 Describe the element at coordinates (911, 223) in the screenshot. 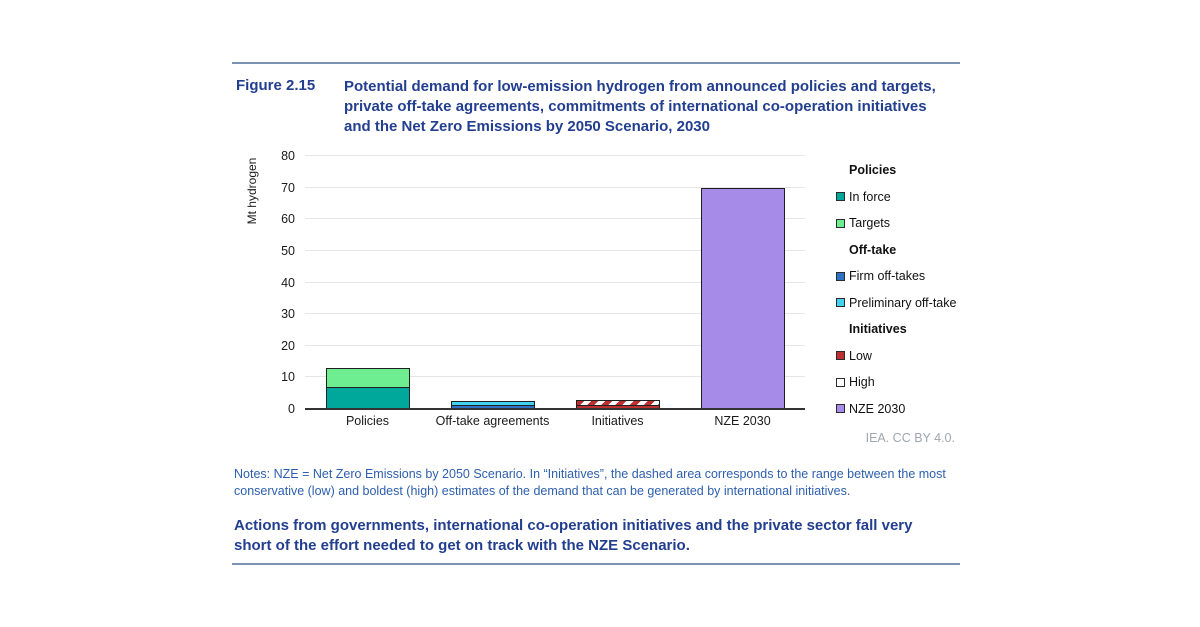

I see `legend-item-targets: Targets` at that location.